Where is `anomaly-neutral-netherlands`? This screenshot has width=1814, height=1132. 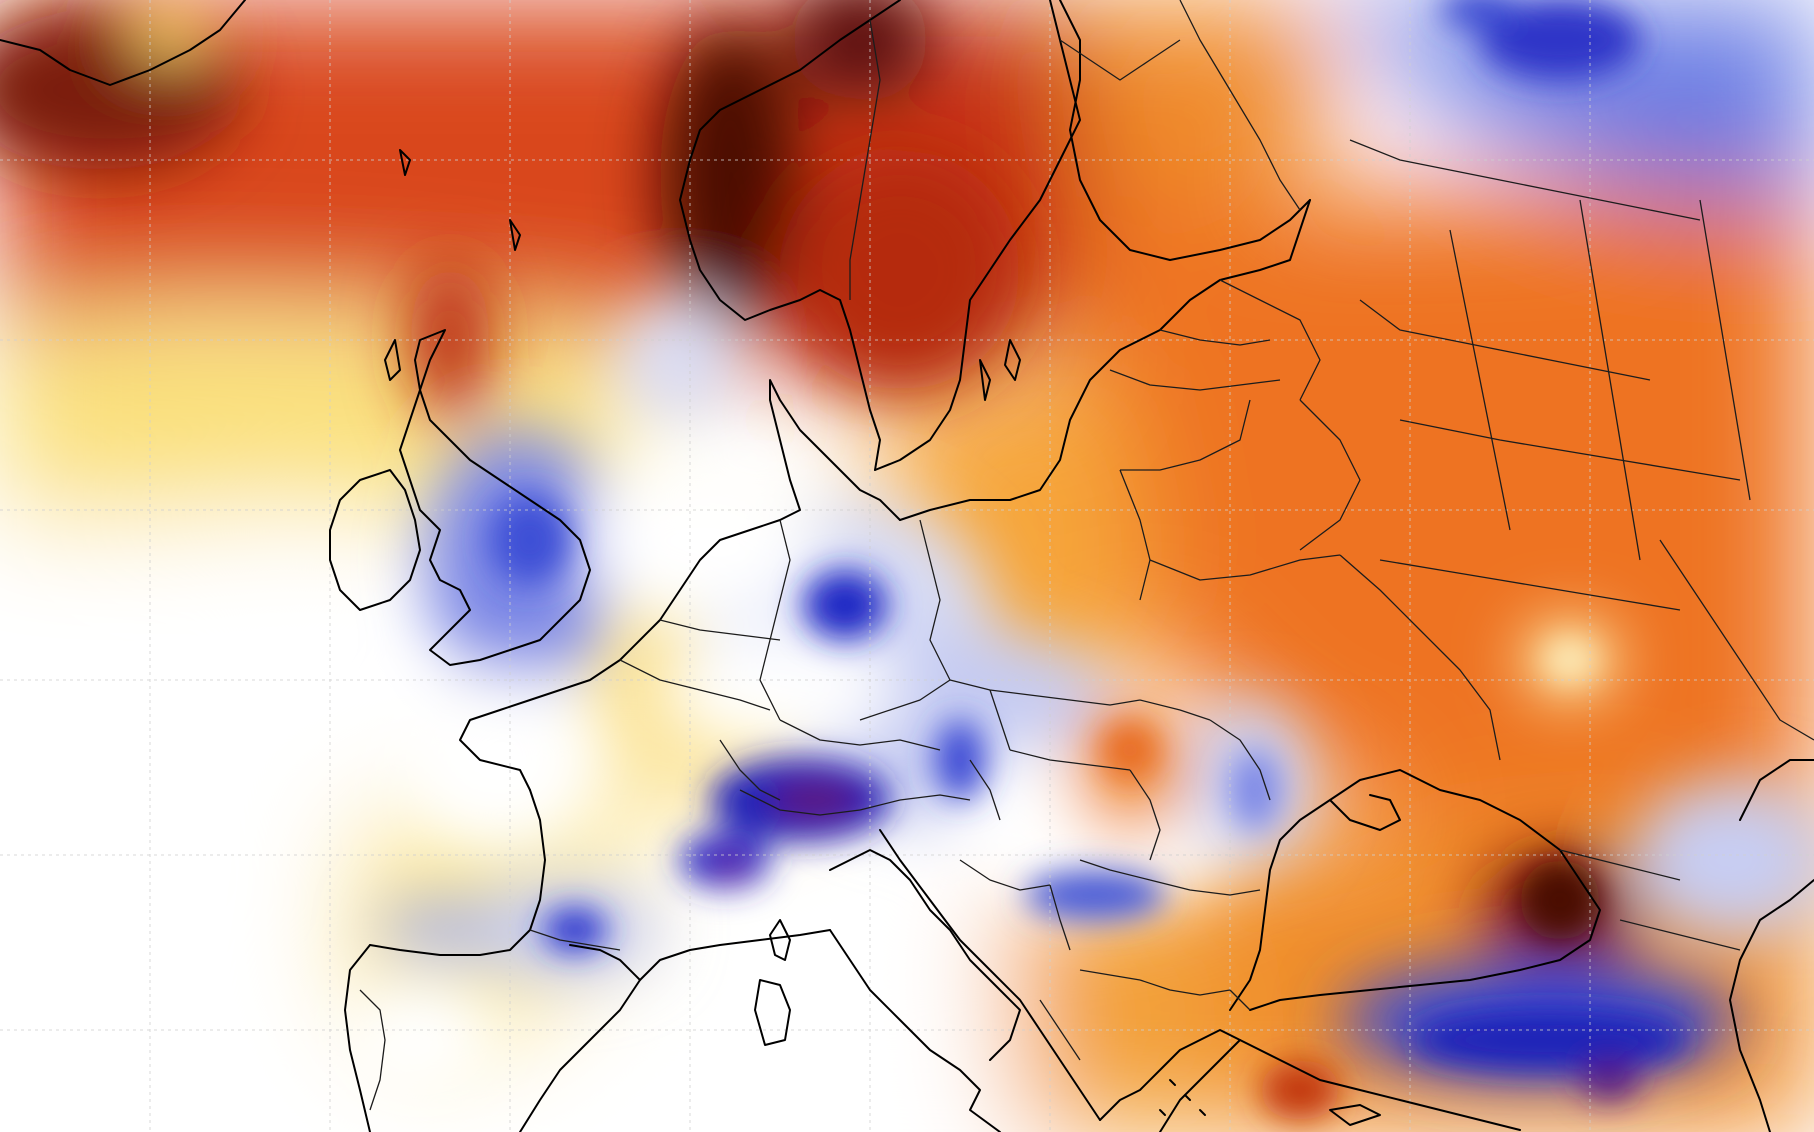 anomaly-neutral-netherlands is located at coordinates (700, 540).